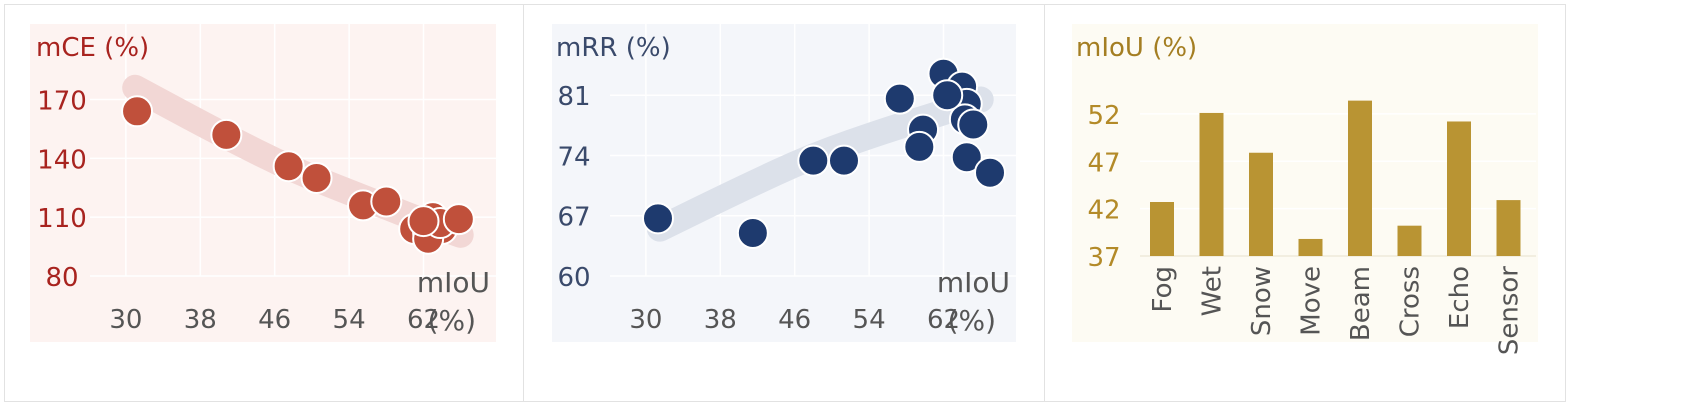 This screenshot has height=406, width=1696. Describe the element at coordinates (573, 218) in the screenshot. I see `y-tick-label: 67` at that location.